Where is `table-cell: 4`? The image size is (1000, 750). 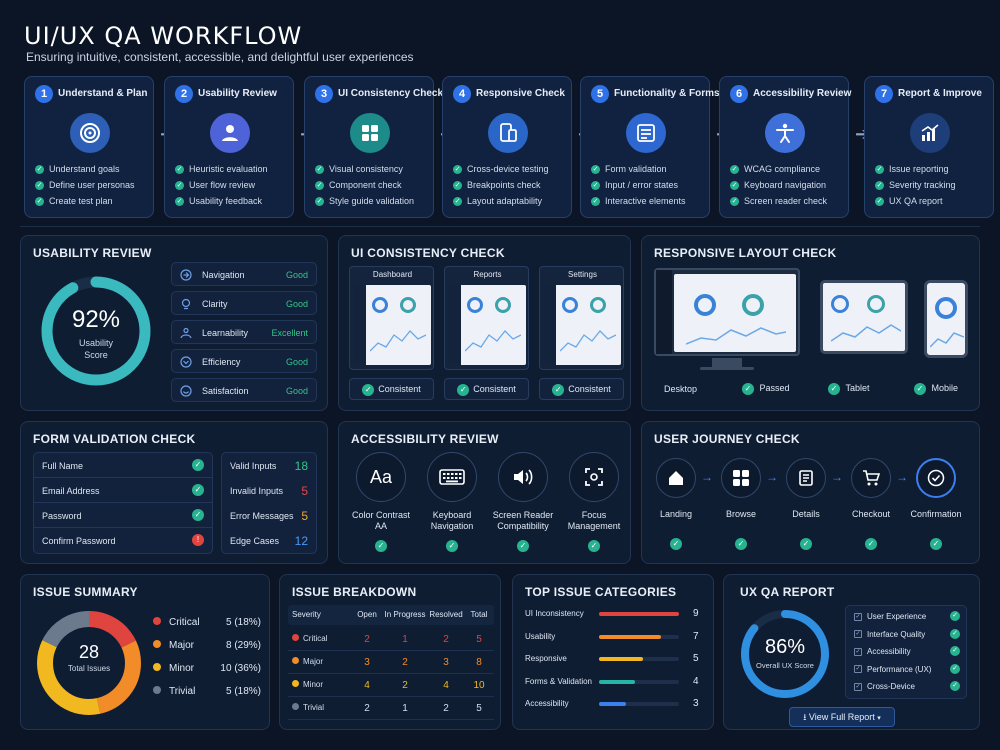
table-cell: 4 is located at coordinates (367, 685).